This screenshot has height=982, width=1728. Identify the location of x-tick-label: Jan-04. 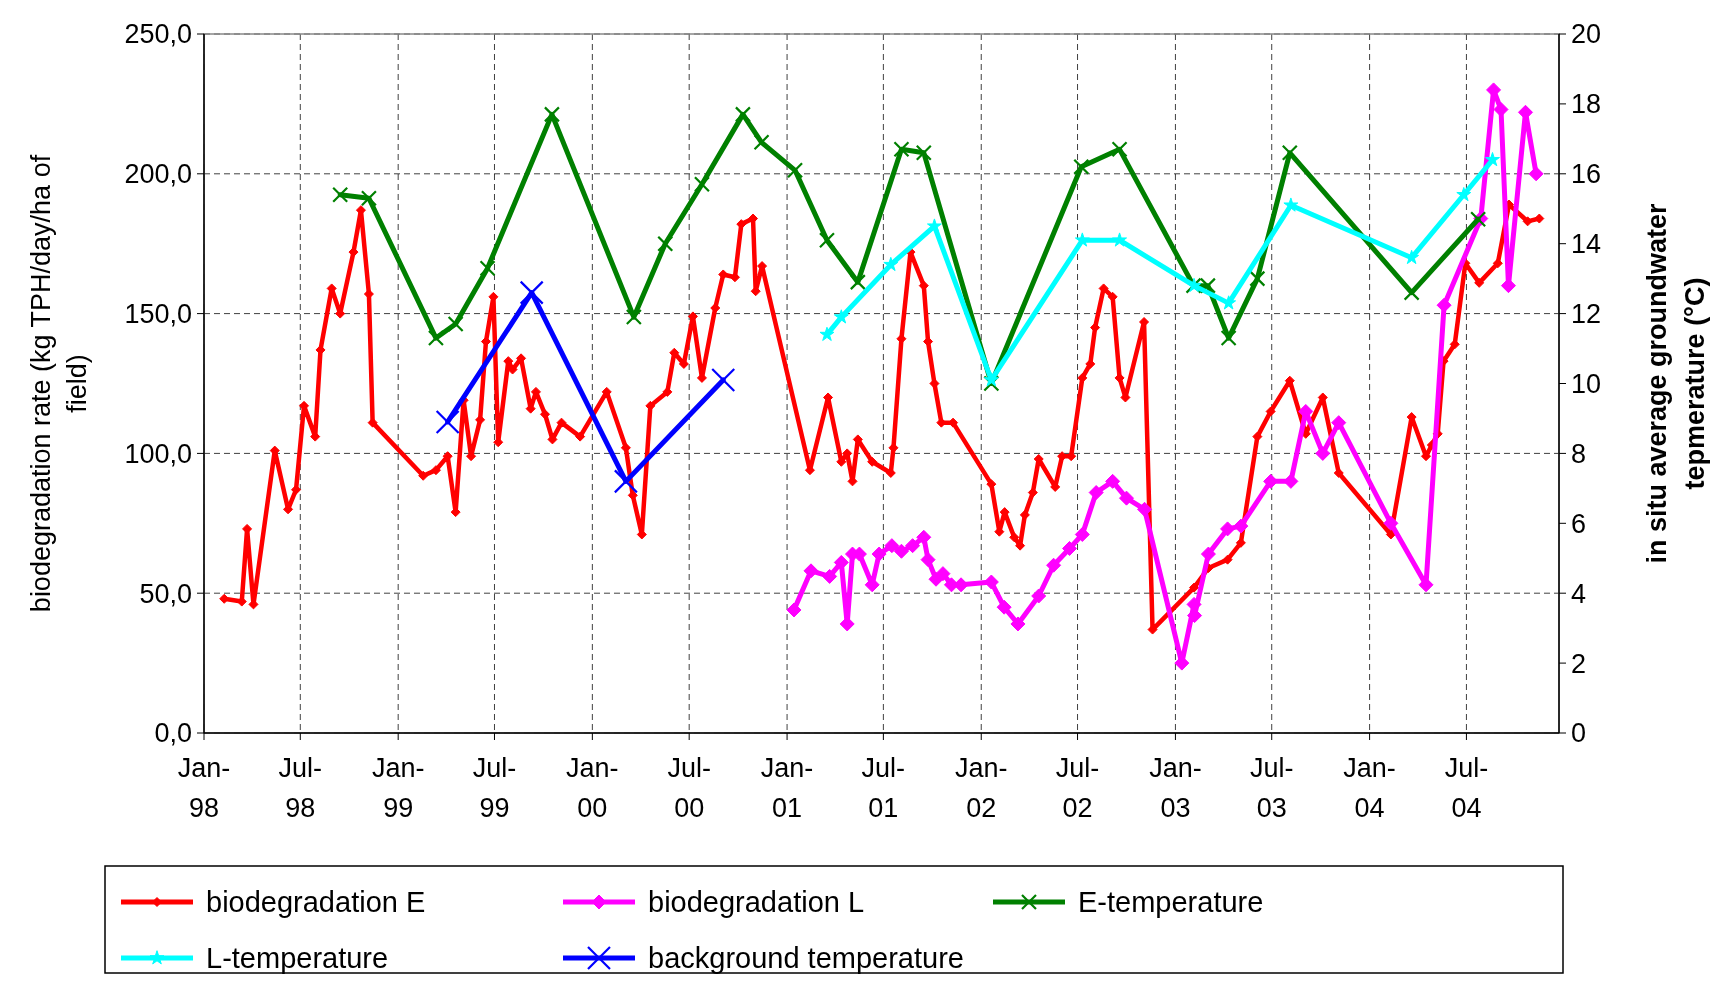
(1369, 788).